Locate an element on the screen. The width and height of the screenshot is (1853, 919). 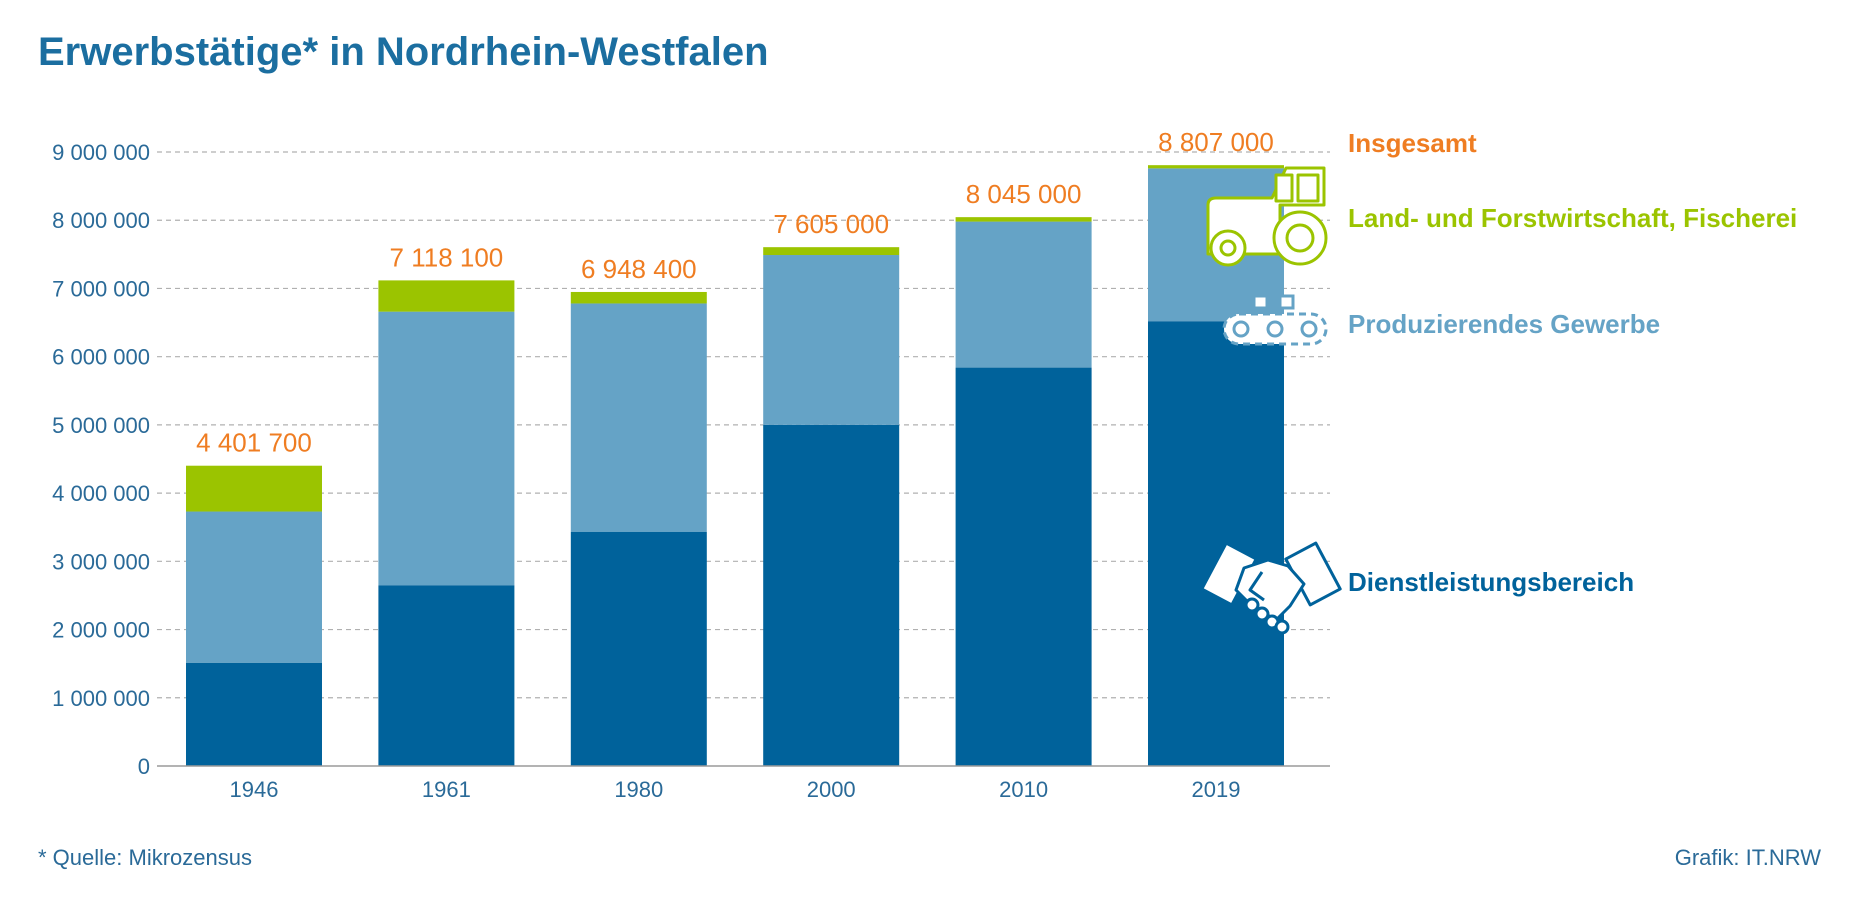
total-label: 4 401 700 is located at coordinates (254, 443).